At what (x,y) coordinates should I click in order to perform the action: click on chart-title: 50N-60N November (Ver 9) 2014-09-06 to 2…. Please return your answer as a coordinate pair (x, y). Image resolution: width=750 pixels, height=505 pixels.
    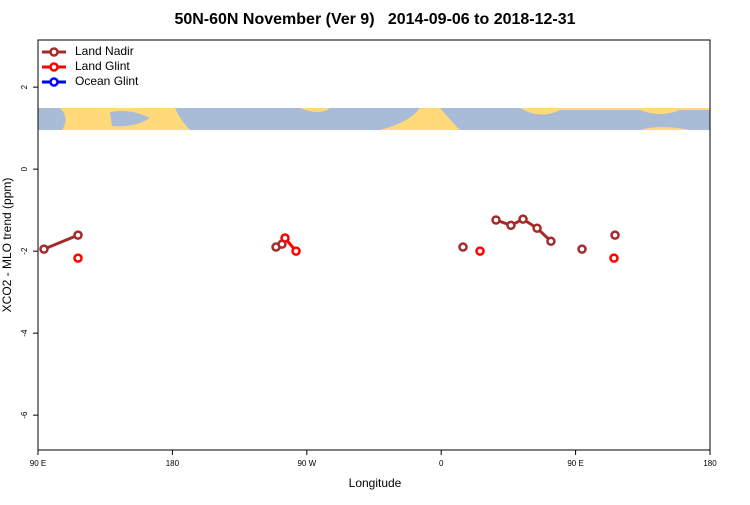
    Looking at the image, I should click on (374, 19).